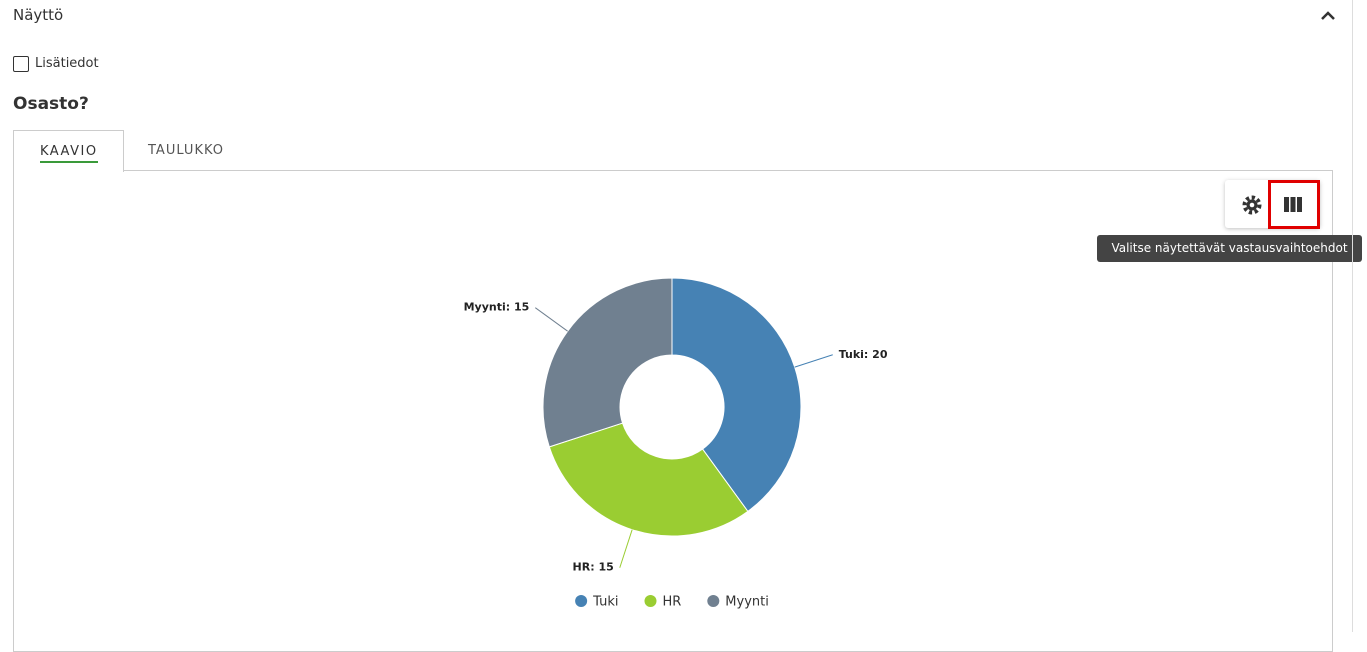 Image resolution: width=1367 pixels, height=652 pixels. I want to click on question-title: Osasto?, so click(51, 104).